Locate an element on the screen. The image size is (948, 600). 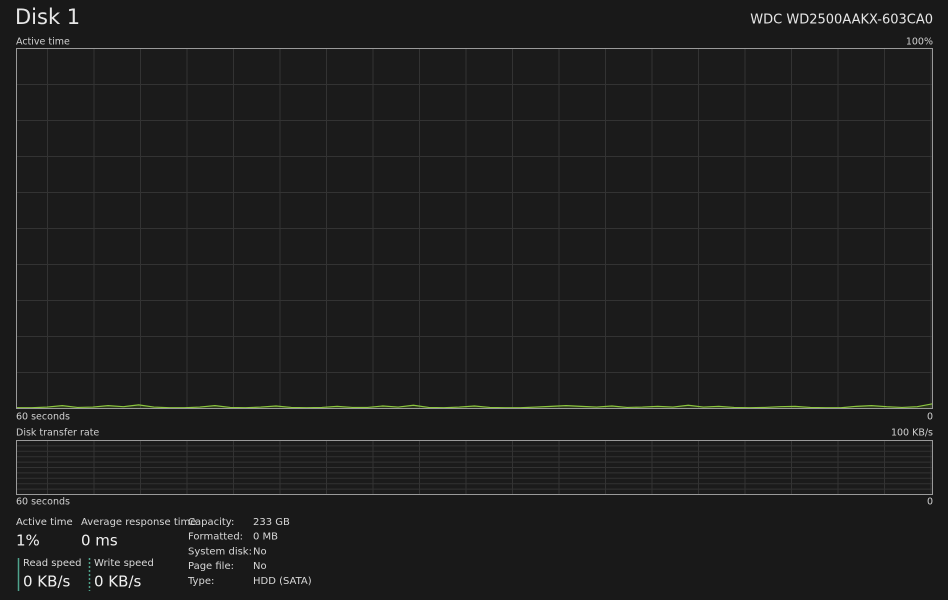
line is located at coordinates (474, 406).